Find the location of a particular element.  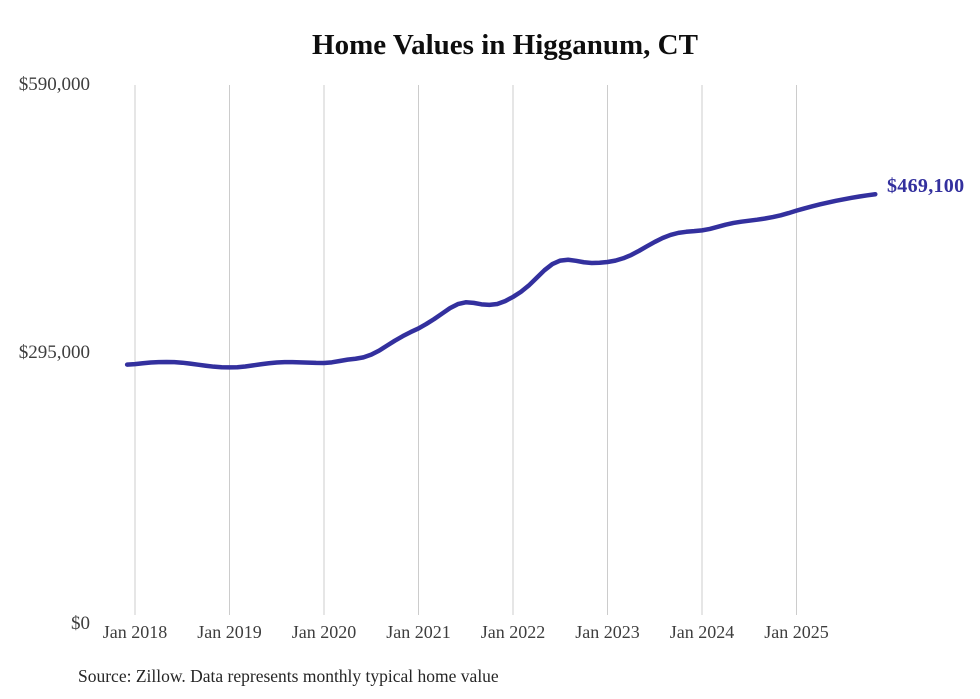

latest-value-label: $469,100 is located at coordinates (926, 186).